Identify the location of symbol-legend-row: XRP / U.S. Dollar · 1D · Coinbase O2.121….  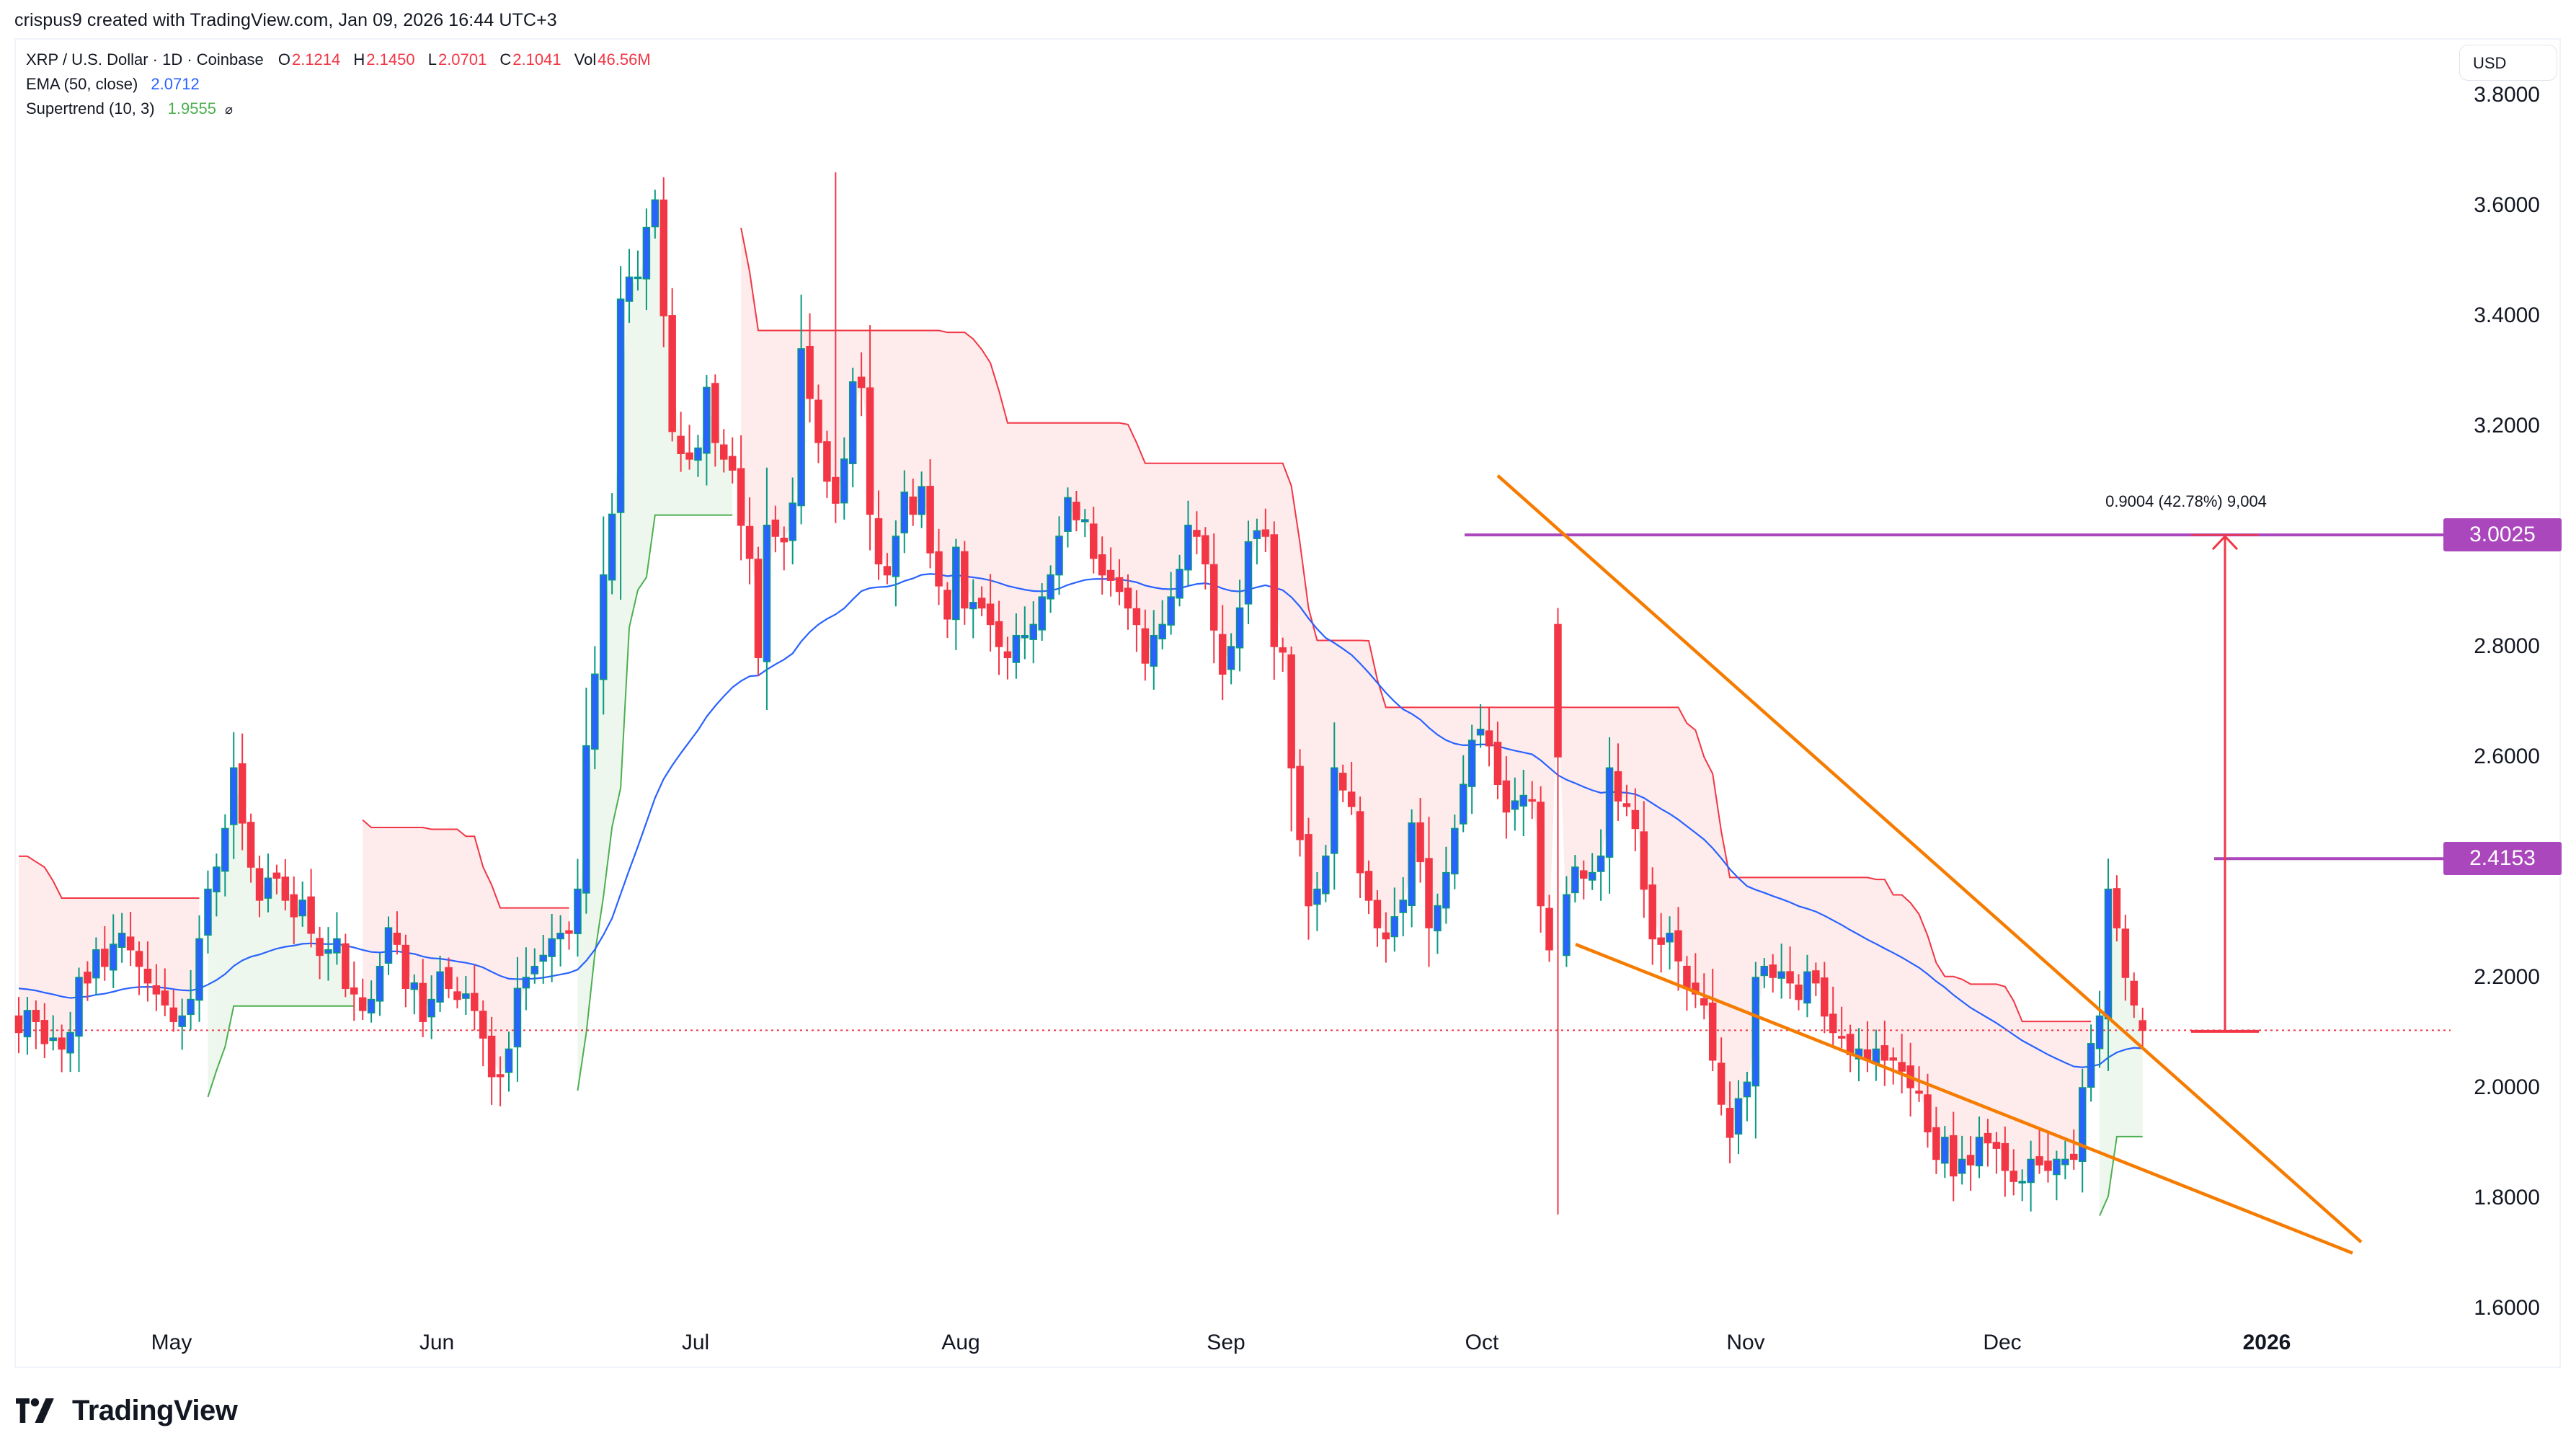
(342, 60).